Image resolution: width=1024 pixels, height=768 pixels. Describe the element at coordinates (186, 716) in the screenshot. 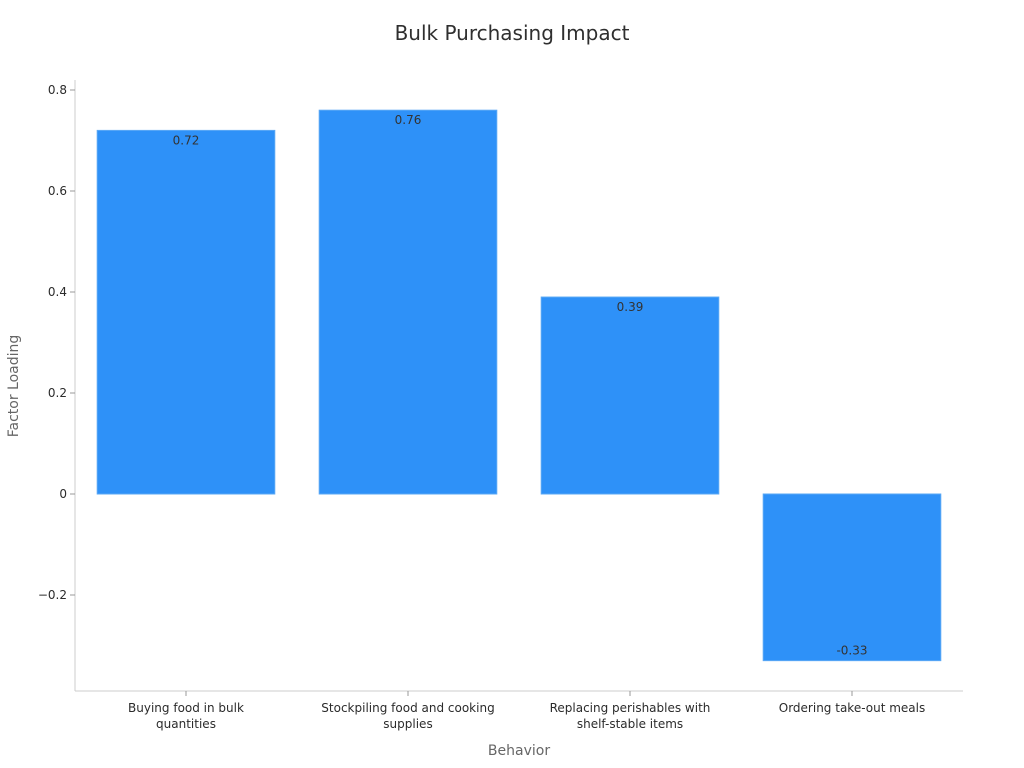

I see `x-tick-label: Buying food in bulk quantities` at that location.